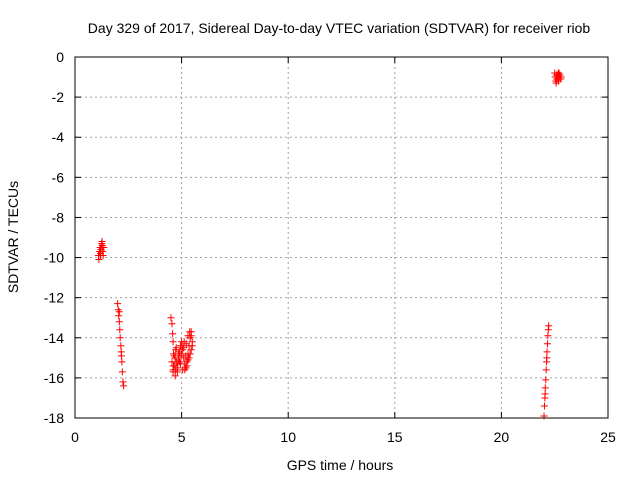  Describe the element at coordinates (54, 258) in the screenshot. I see `y-tick-label: -10` at that location.